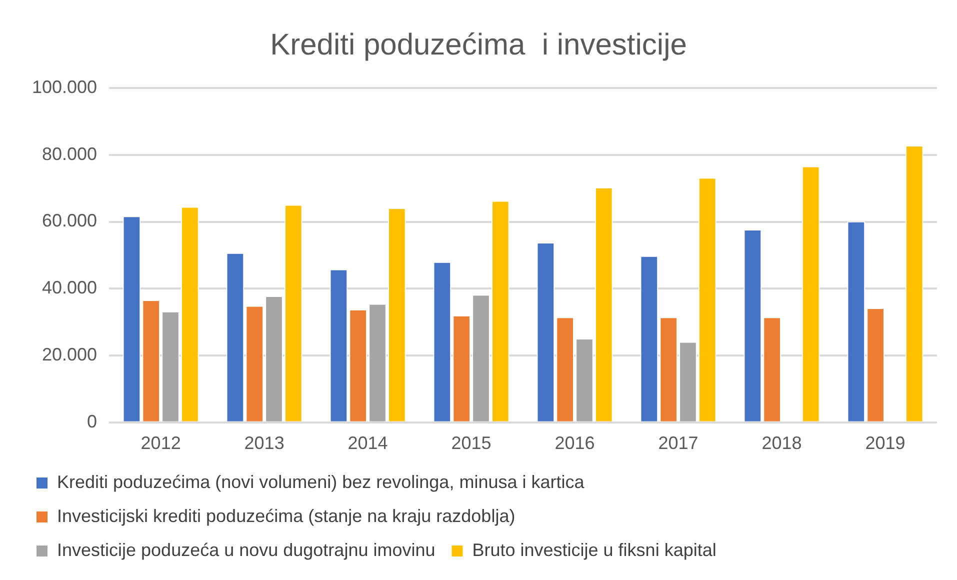  I want to click on x-tick-label: 2014, so click(368, 443).